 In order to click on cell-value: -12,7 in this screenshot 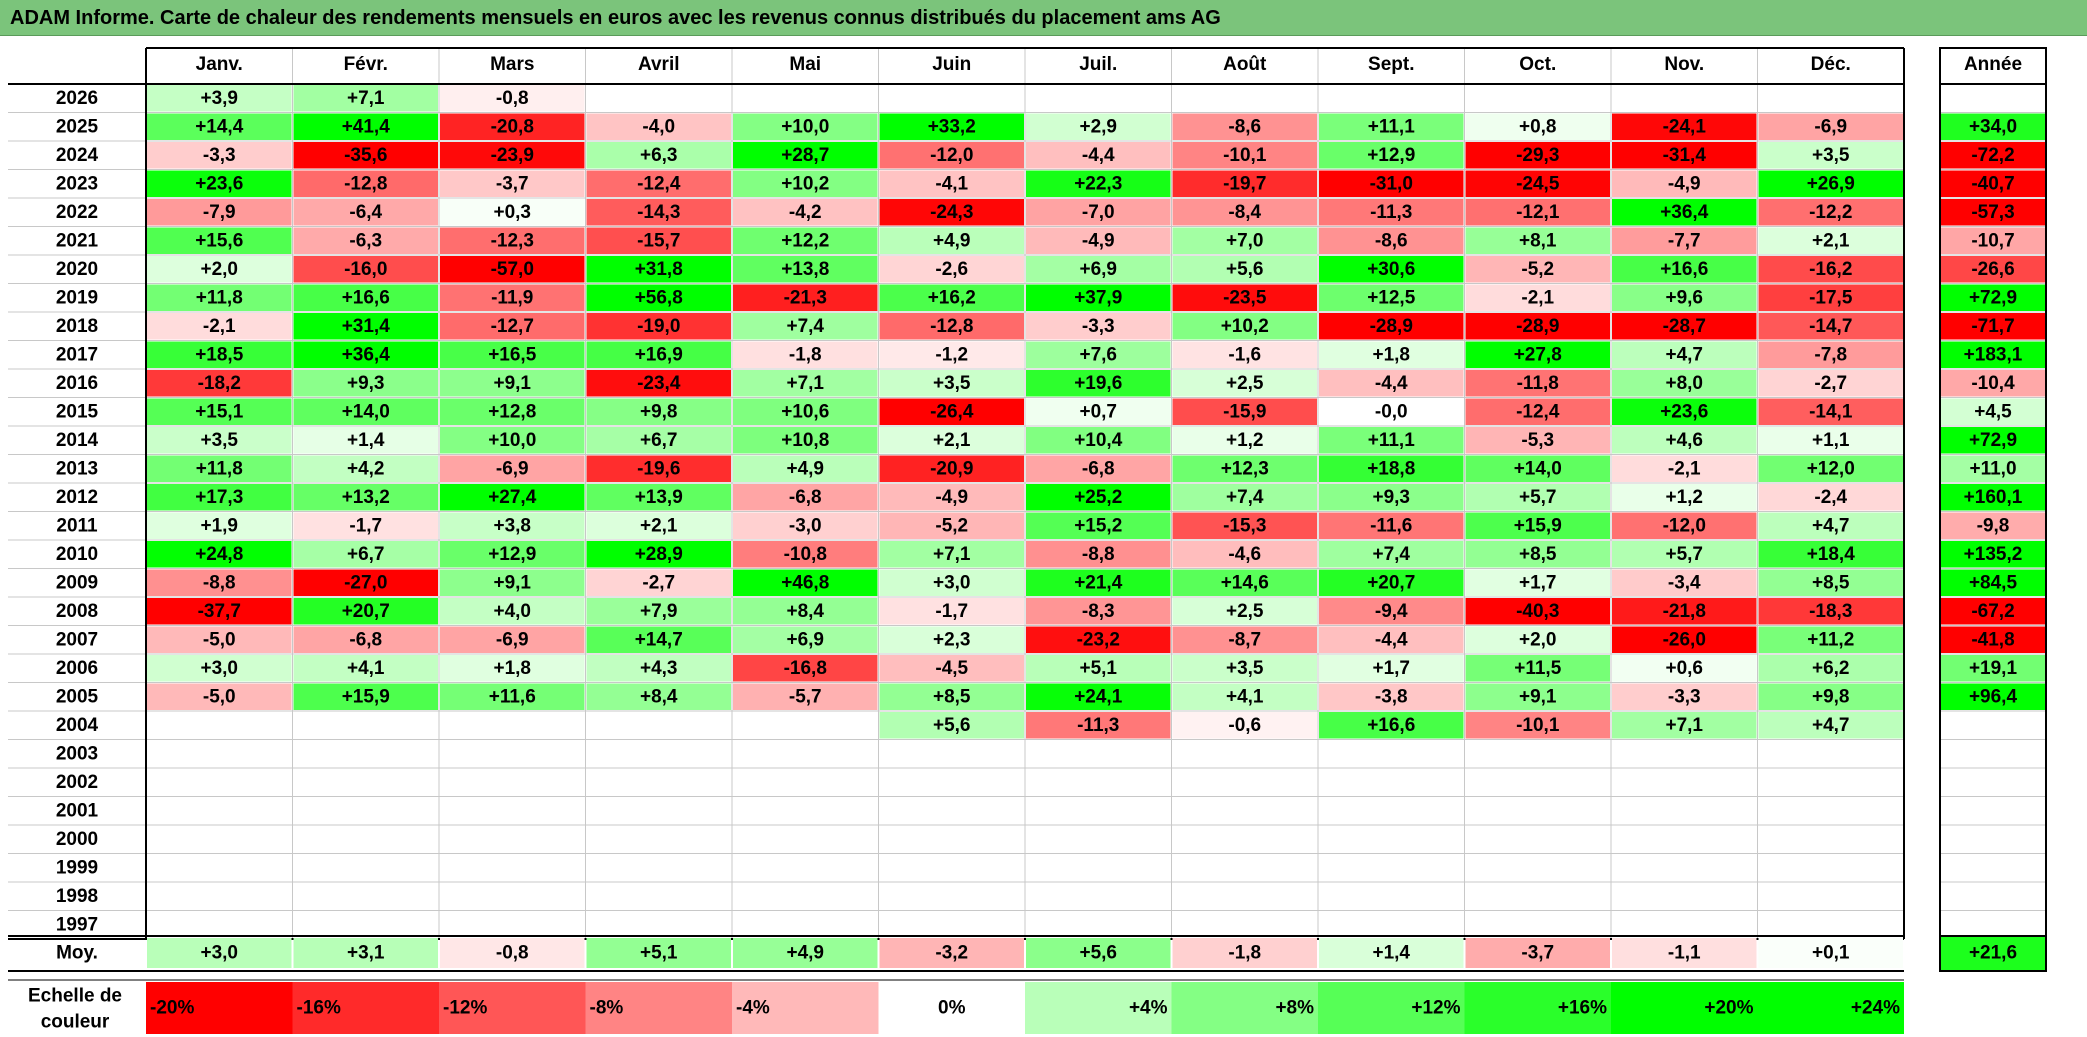, I will do `click(512, 326)`.